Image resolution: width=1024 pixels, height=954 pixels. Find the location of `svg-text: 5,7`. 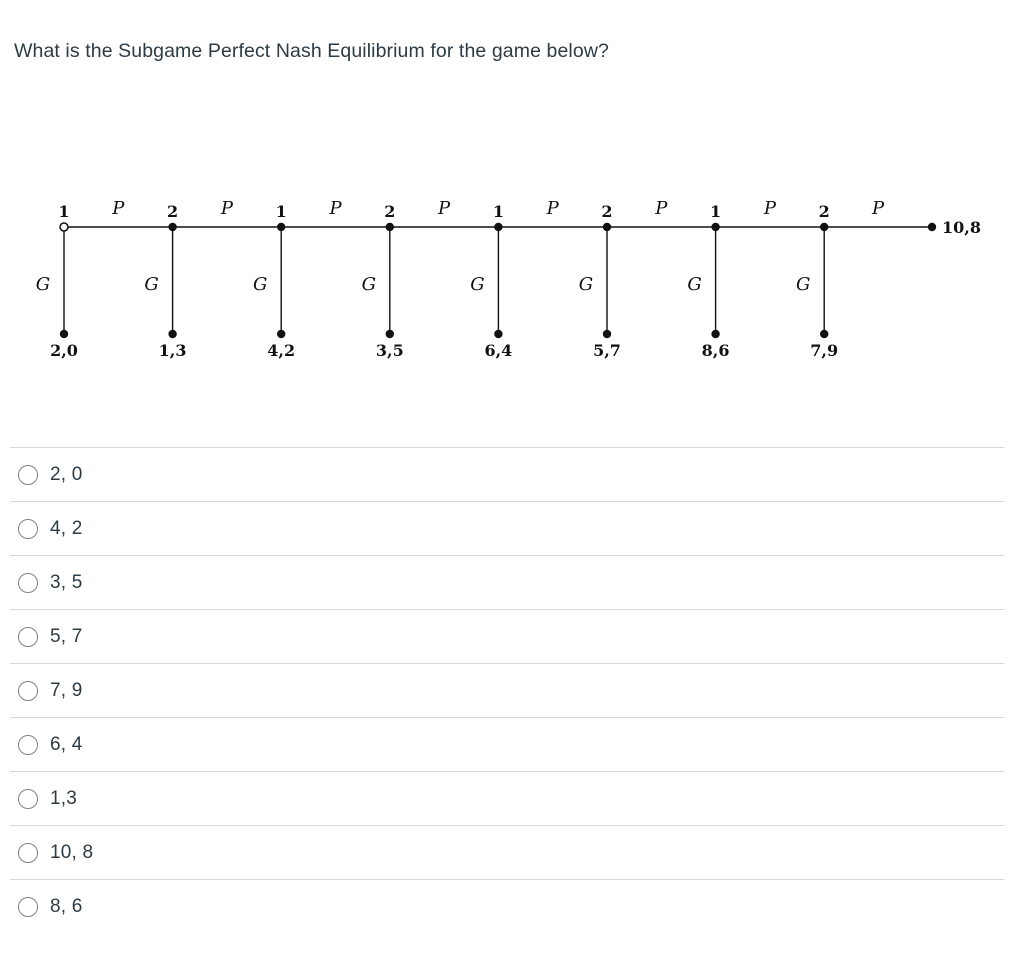

svg-text: 5,7 is located at coordinates (607, 350).